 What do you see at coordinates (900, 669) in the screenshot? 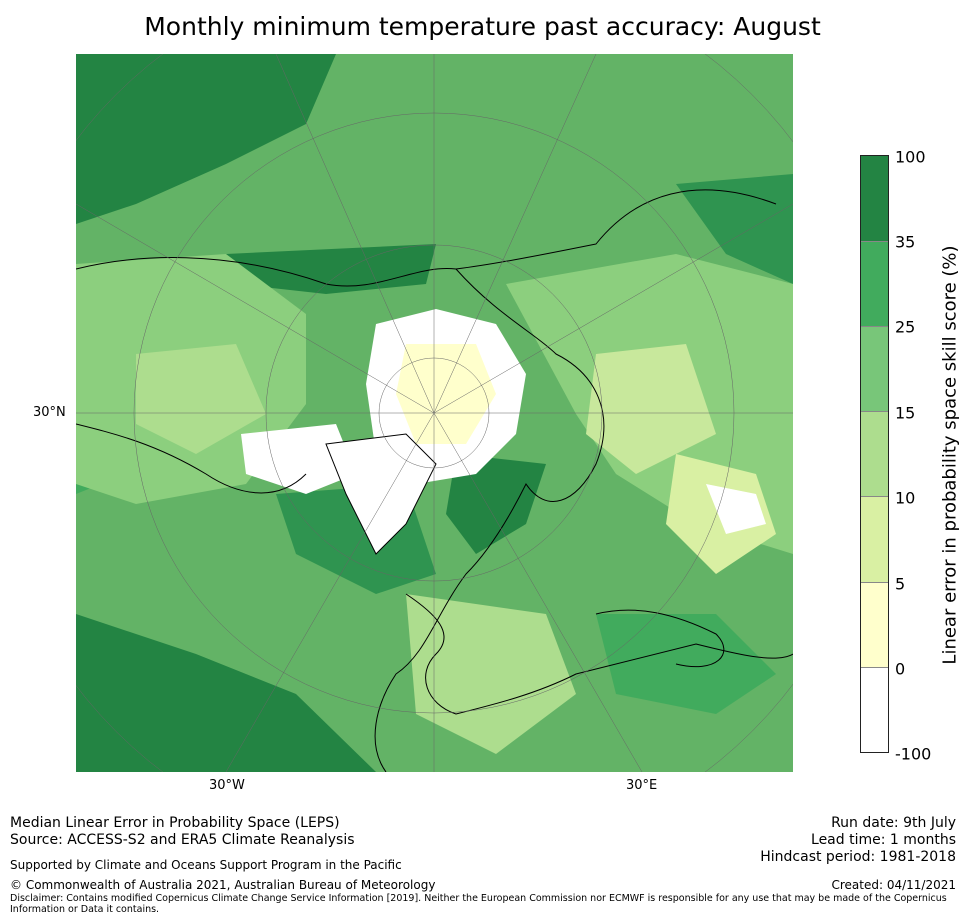
I see `colorbar-tick-0: 0` at bounding box center [900, 669].